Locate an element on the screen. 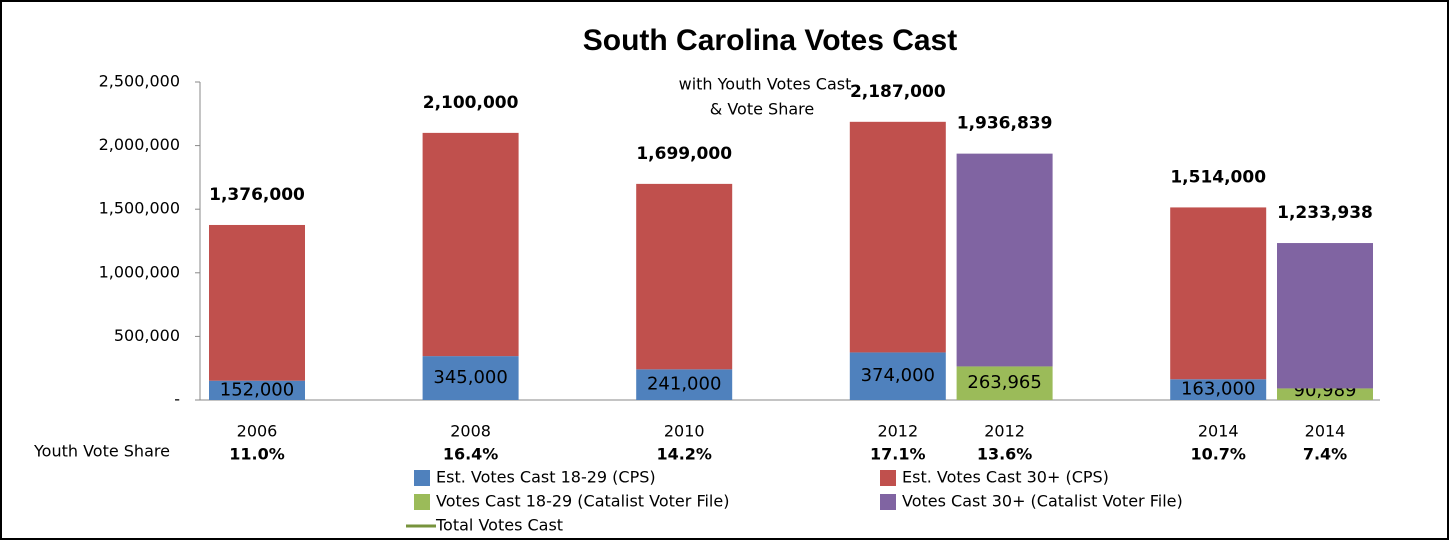 Image resolution: width=1449 pixels, height=540 pixels. segment-label: 241,000 is located at coordinates (684, 384).